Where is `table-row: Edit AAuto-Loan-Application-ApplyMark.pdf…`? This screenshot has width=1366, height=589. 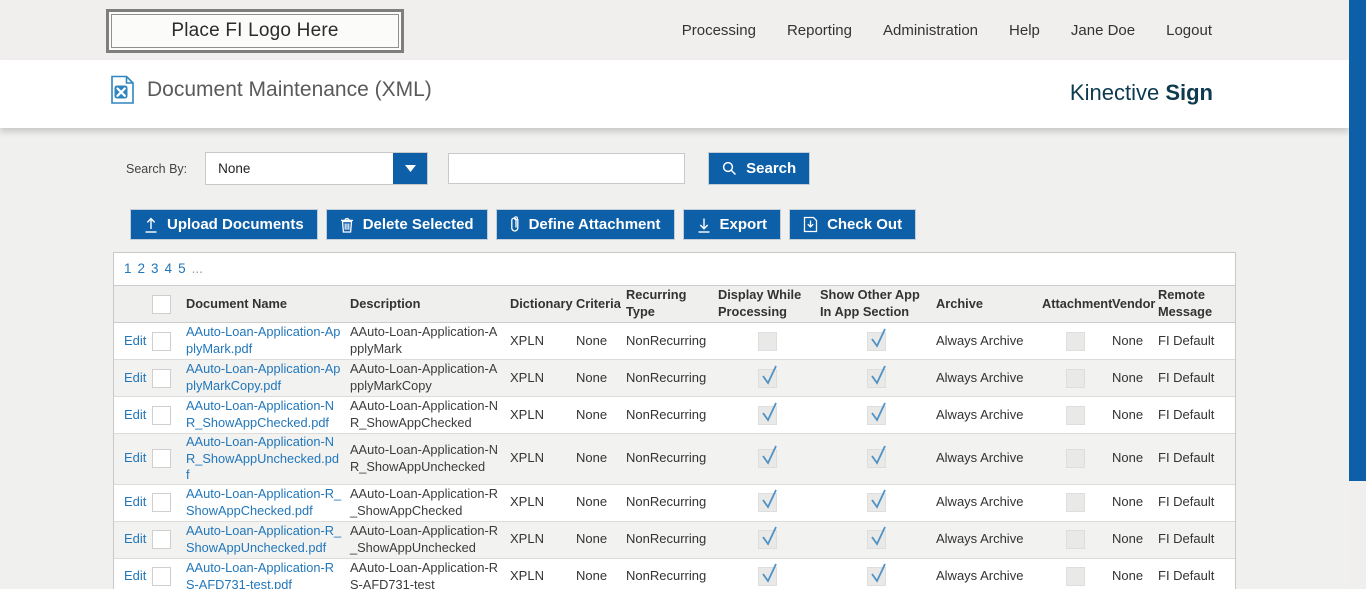 table-row: Edit AAuto-Loan-Application-ApplyMark.pdf… is located at coordinates (674, 341).